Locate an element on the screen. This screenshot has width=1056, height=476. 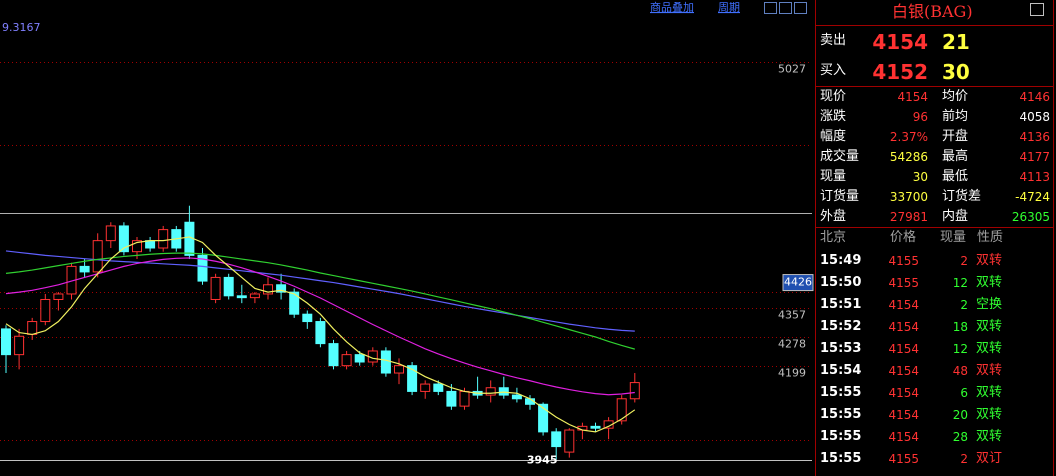
trade-volume: 20 is located at coordinates (960, 415).